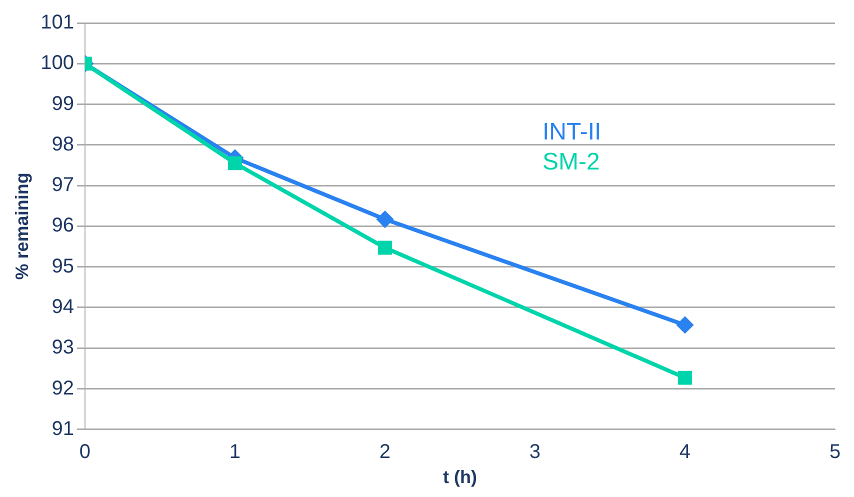 The width and height of the screenshot is (854, 497). I want to click on y-tick-label: 92, so click(63, 388).